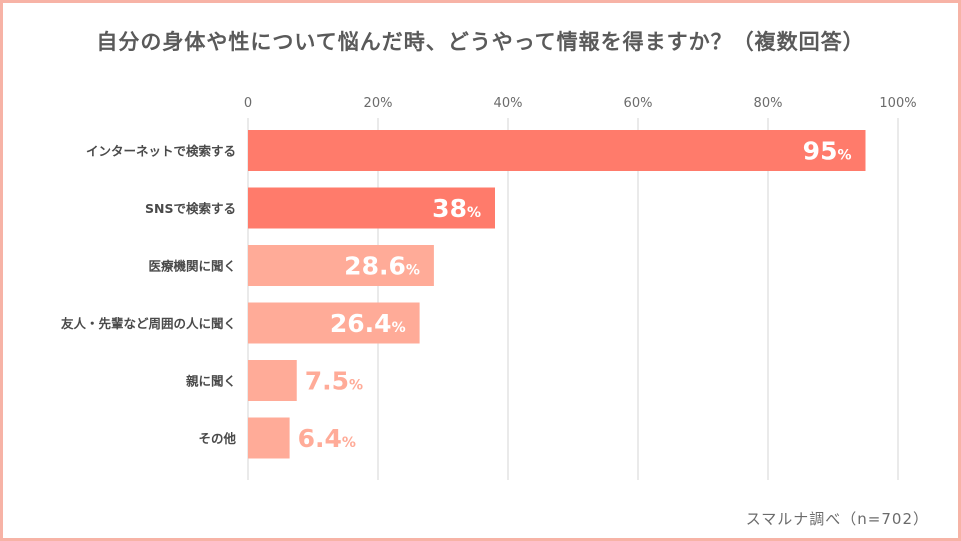 This screenshot has height=541, width=961. What do you see at coordinates (148, 323) in the screenshot?
I see `category-label-3: 友人・先輩など周囲の人に聞く` at bounding box center [148, 323].